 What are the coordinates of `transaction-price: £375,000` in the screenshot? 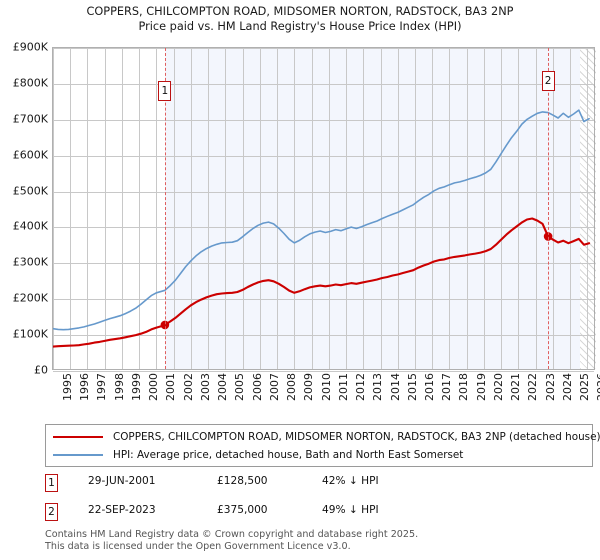 It's located at (242, 510).